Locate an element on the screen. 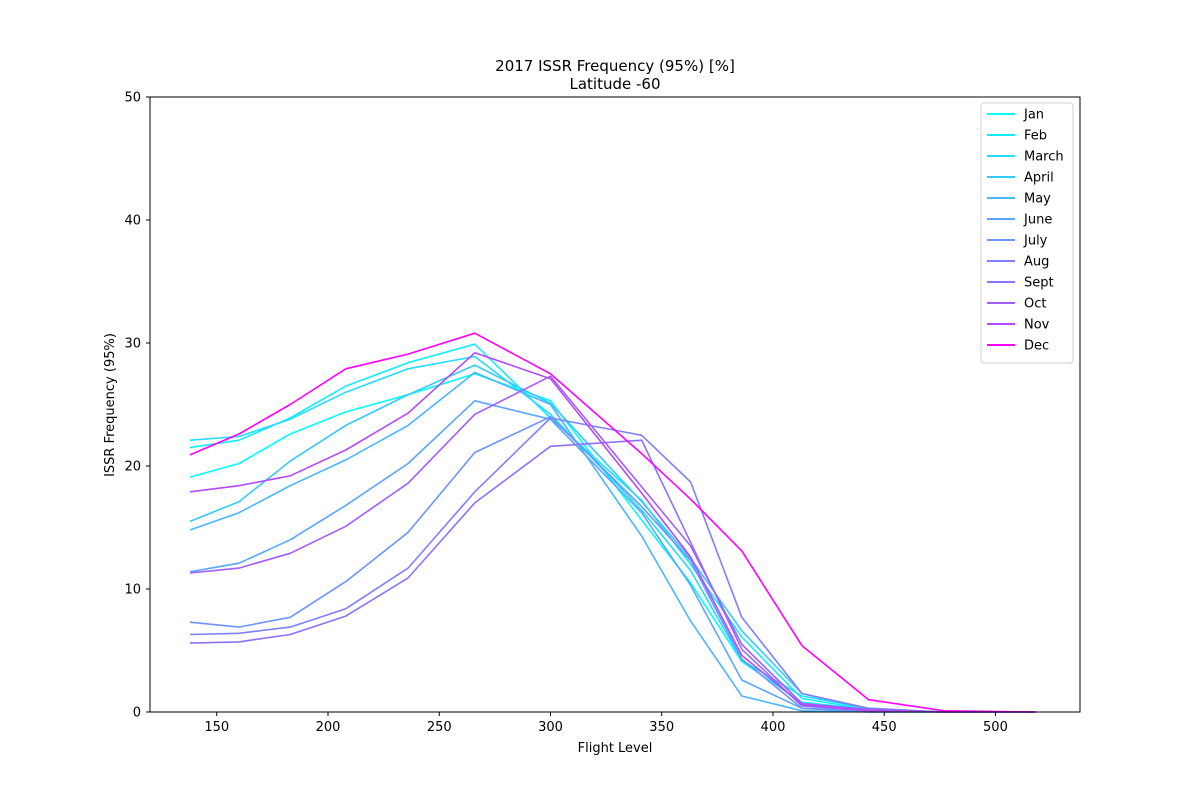  chart-title: 2017 ISSR Frequency (95%) [%] is located at coordinates (615, 66).